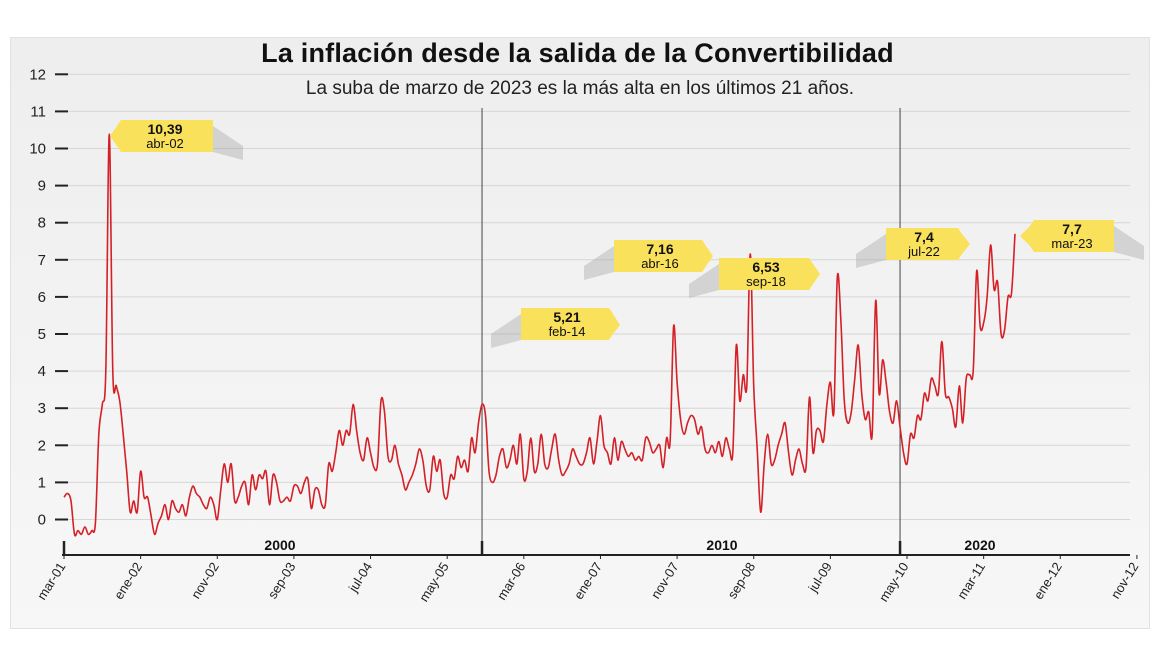 The image size is (1155, 650). What do you see at coordinates (511, 581) in the screenshot?
I see `x-tick-label: mar-06` at bounding box center [511, 581].